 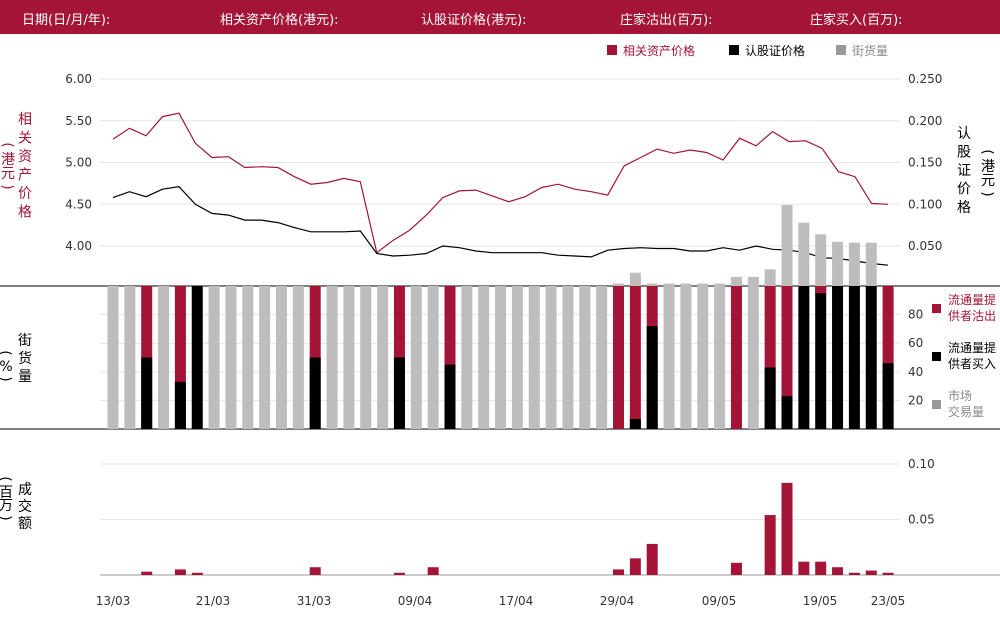 What do you see at coordinates (25, 213) in the screenshot?
I see `left-axis-title-char: 格` at bounding box center [25, 213].